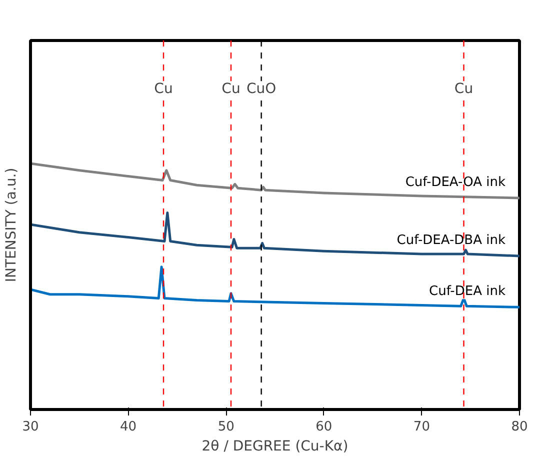  What do you see at coordinates (451, 240) in the screenshot?
I see `series-label: Cuf-DEA-DBA ink` at bounding box center [451, 240].